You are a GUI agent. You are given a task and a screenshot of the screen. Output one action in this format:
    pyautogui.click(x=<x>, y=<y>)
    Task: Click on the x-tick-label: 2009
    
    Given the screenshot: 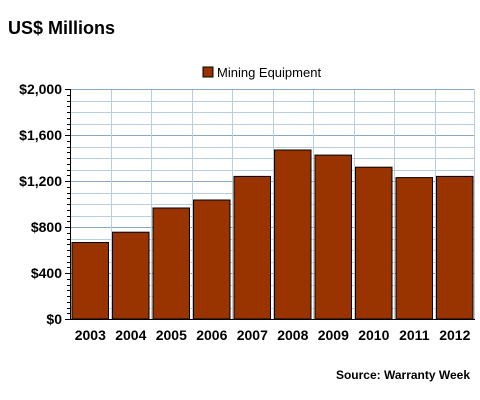 What is the action you would take?
    pyautogui.click(x=333, y=335)
    